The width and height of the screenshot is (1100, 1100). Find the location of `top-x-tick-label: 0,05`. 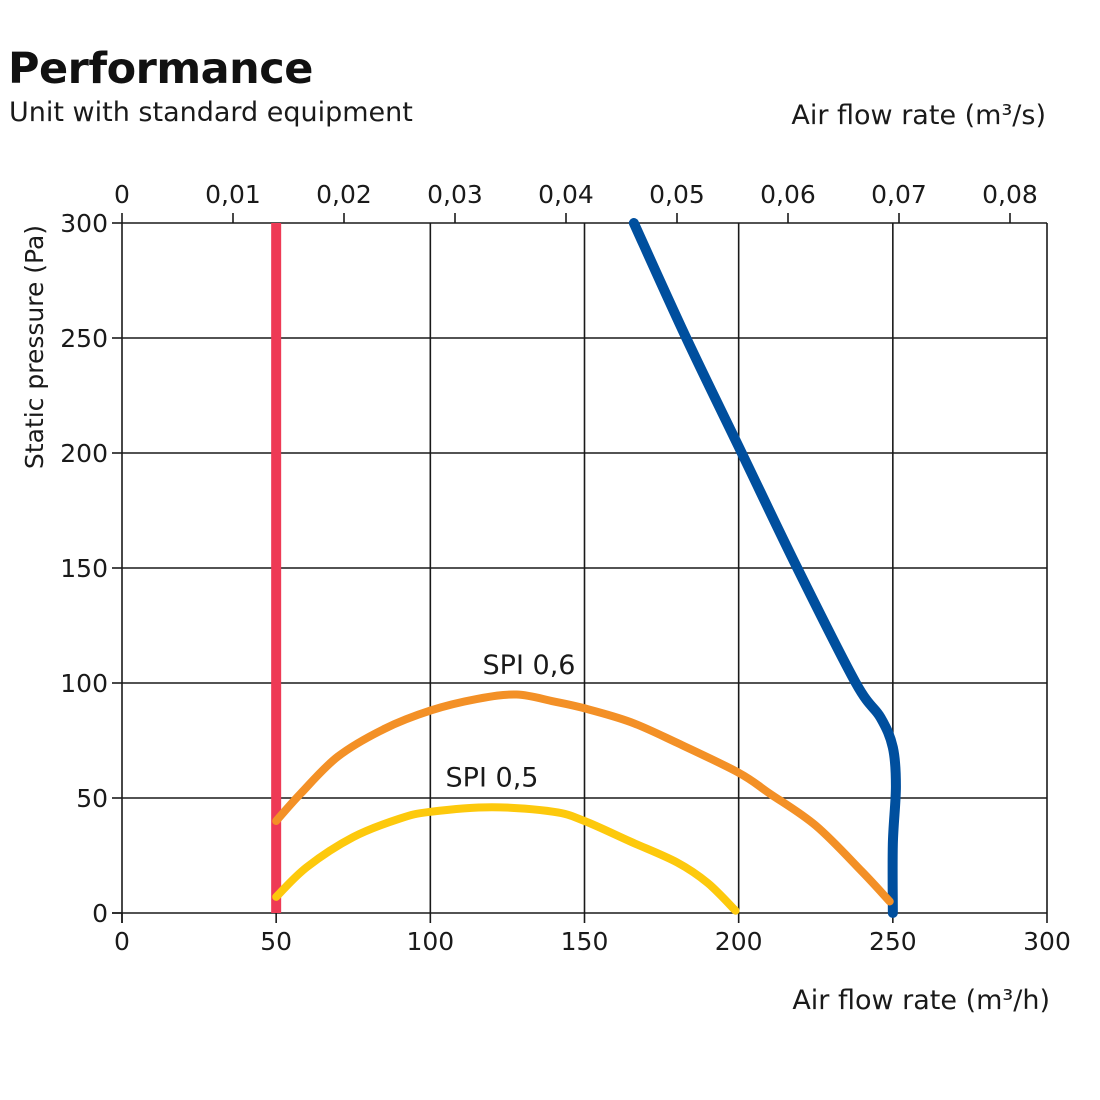

top-x-tick-label: 0,05 is located at coordinates (677, 194).